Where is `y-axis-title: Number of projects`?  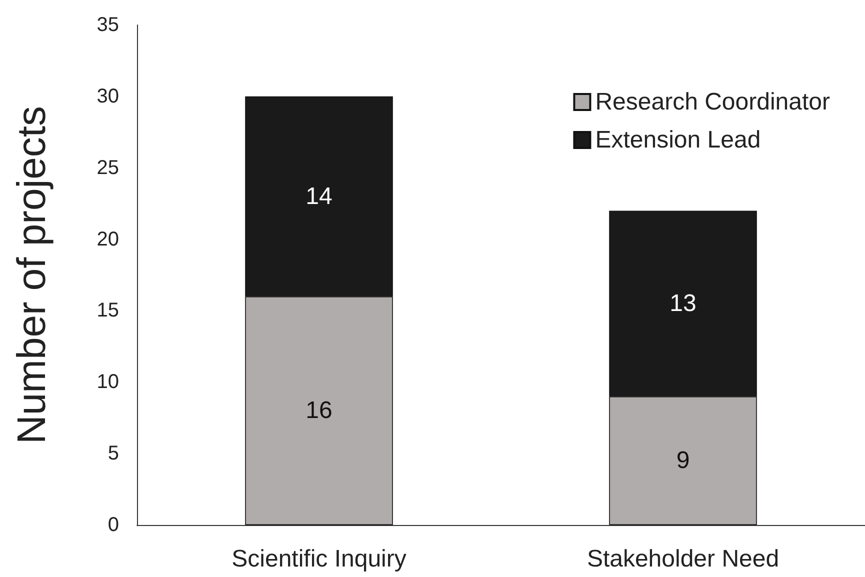
y-axis-title: Number of projects is located at coordinates (32, 275).